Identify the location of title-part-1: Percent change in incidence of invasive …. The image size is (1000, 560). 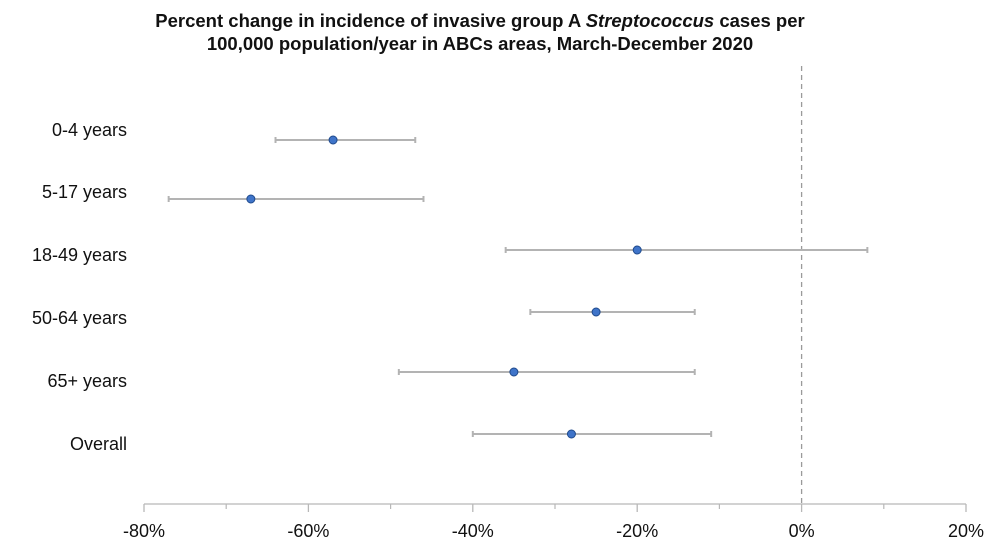
(370, 20).